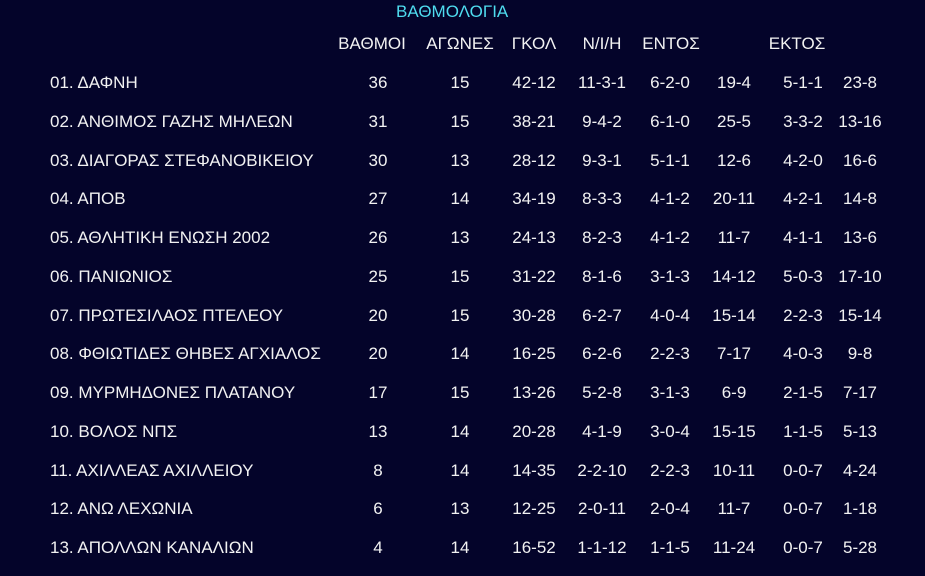 This screenshot has width=925, height=576. Describe the element at coordinates (670, 354) in the screenshot. I see `cell-home-wdl: 2-2-3` at that location.